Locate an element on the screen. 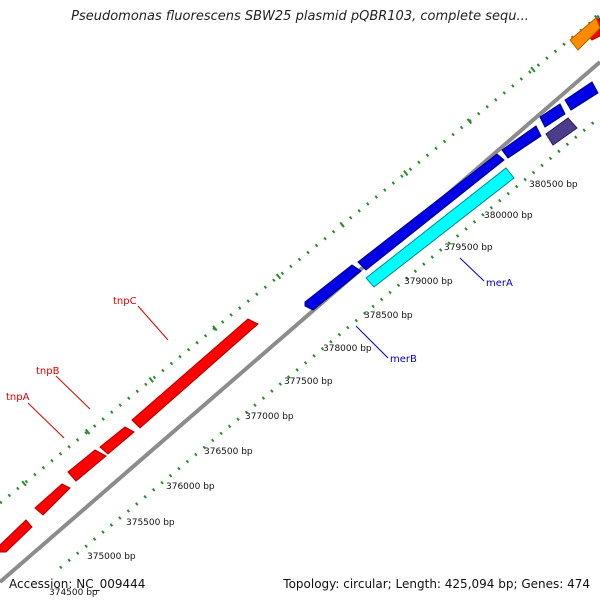 The width and height of the screenshot is (600, 600). tick-label: 380000 bp is located at coordinates (508, 216).